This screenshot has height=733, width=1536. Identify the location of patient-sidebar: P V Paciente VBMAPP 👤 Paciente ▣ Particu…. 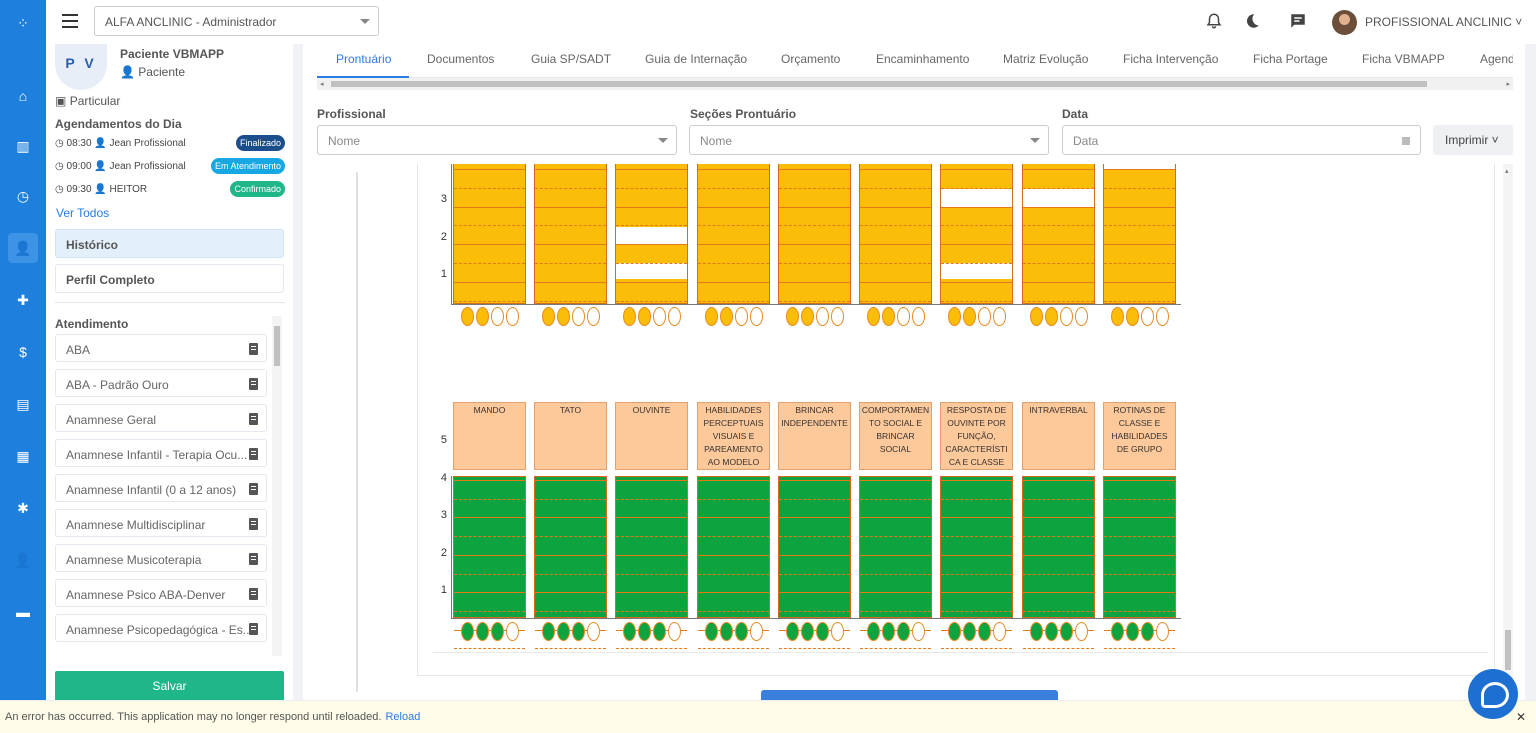
(169, 373).